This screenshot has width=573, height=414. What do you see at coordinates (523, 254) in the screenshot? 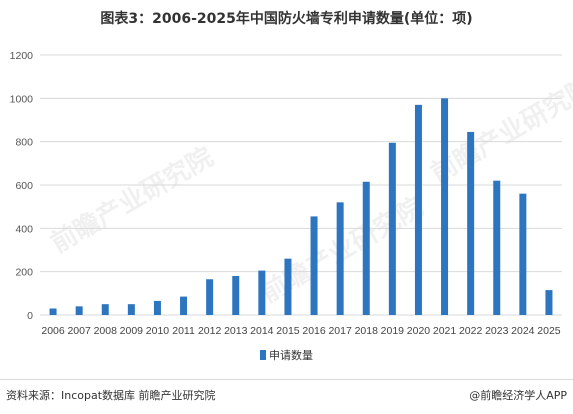
I see `bar-2024` at bounding box center [523, 254].